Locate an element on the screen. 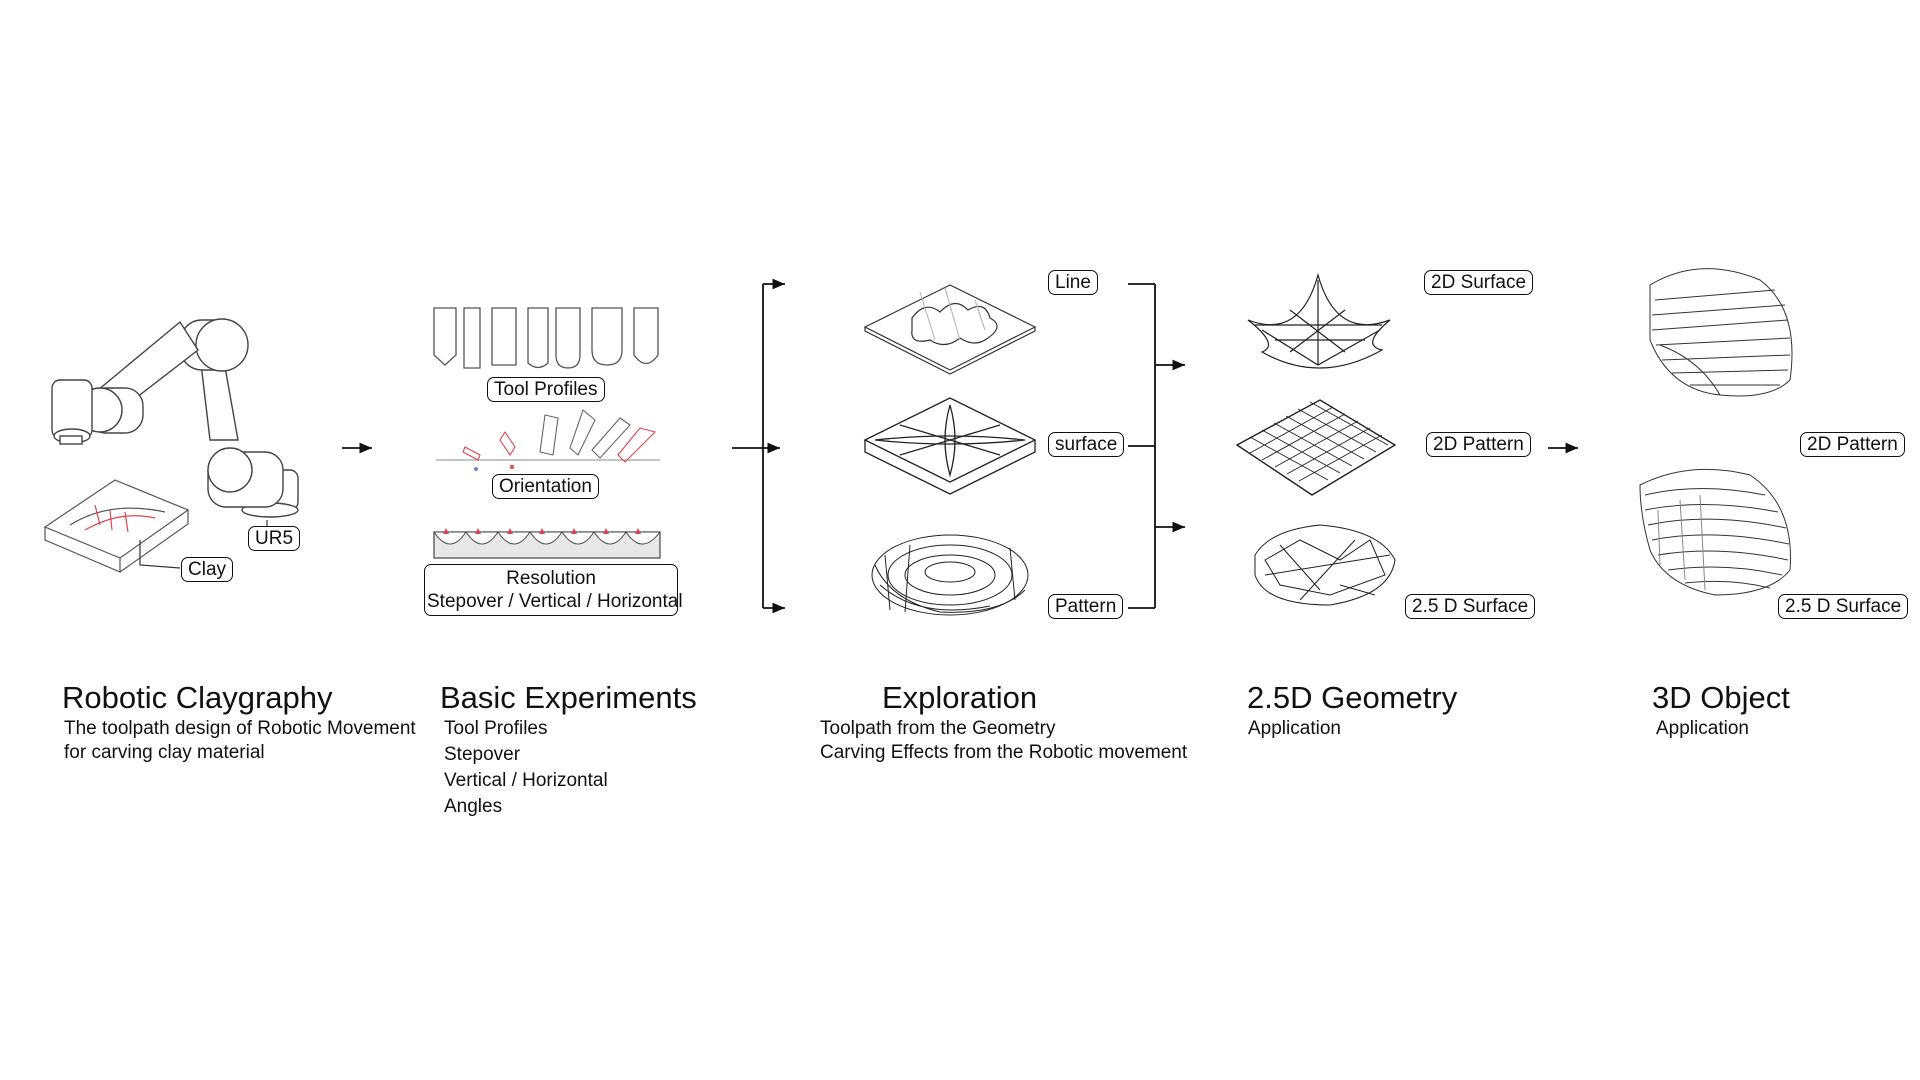 This screenshot has height=1080, width=1920. object-top-illustration is located at coordinates (1721, 332).